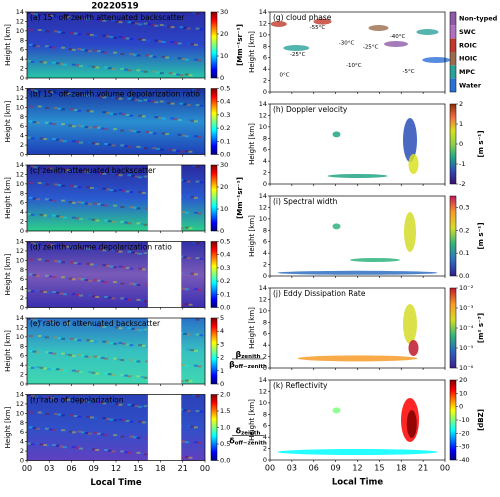 The width and height of the screenshot is (500, 497). I want to click on colorbar-tick-label: 0.3, so click(225, 115).